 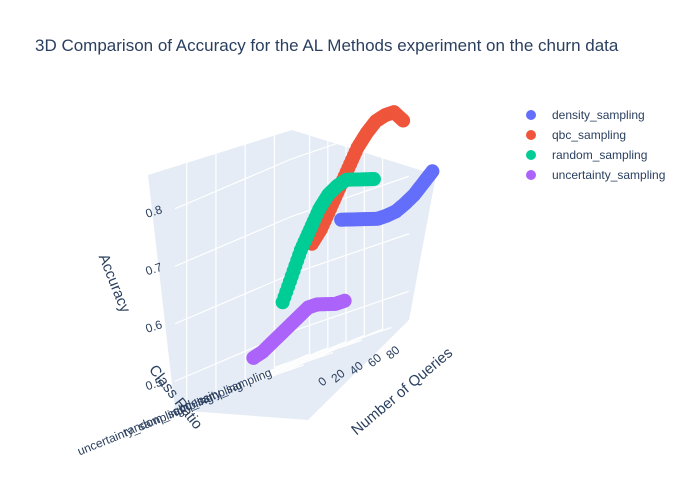 I want to click on x-tick-label: 80, so click(x=392, y=353).